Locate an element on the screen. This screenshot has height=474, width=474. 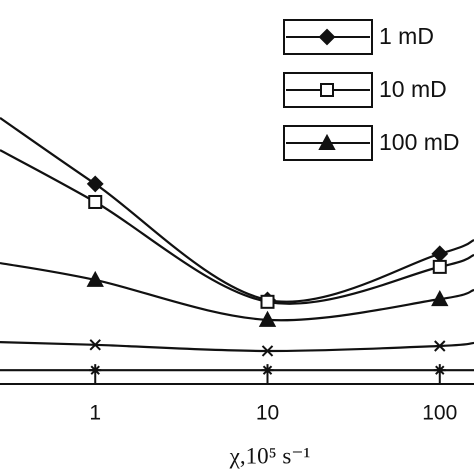
legend-label: 10 mD is located at coordinates (413, 89).